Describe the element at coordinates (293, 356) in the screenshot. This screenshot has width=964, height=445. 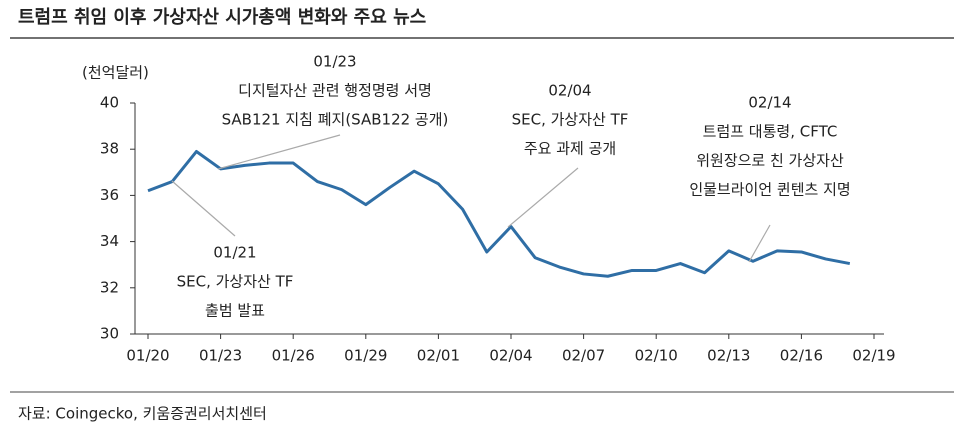
I see `x-tick-label: 01/26` at that location.